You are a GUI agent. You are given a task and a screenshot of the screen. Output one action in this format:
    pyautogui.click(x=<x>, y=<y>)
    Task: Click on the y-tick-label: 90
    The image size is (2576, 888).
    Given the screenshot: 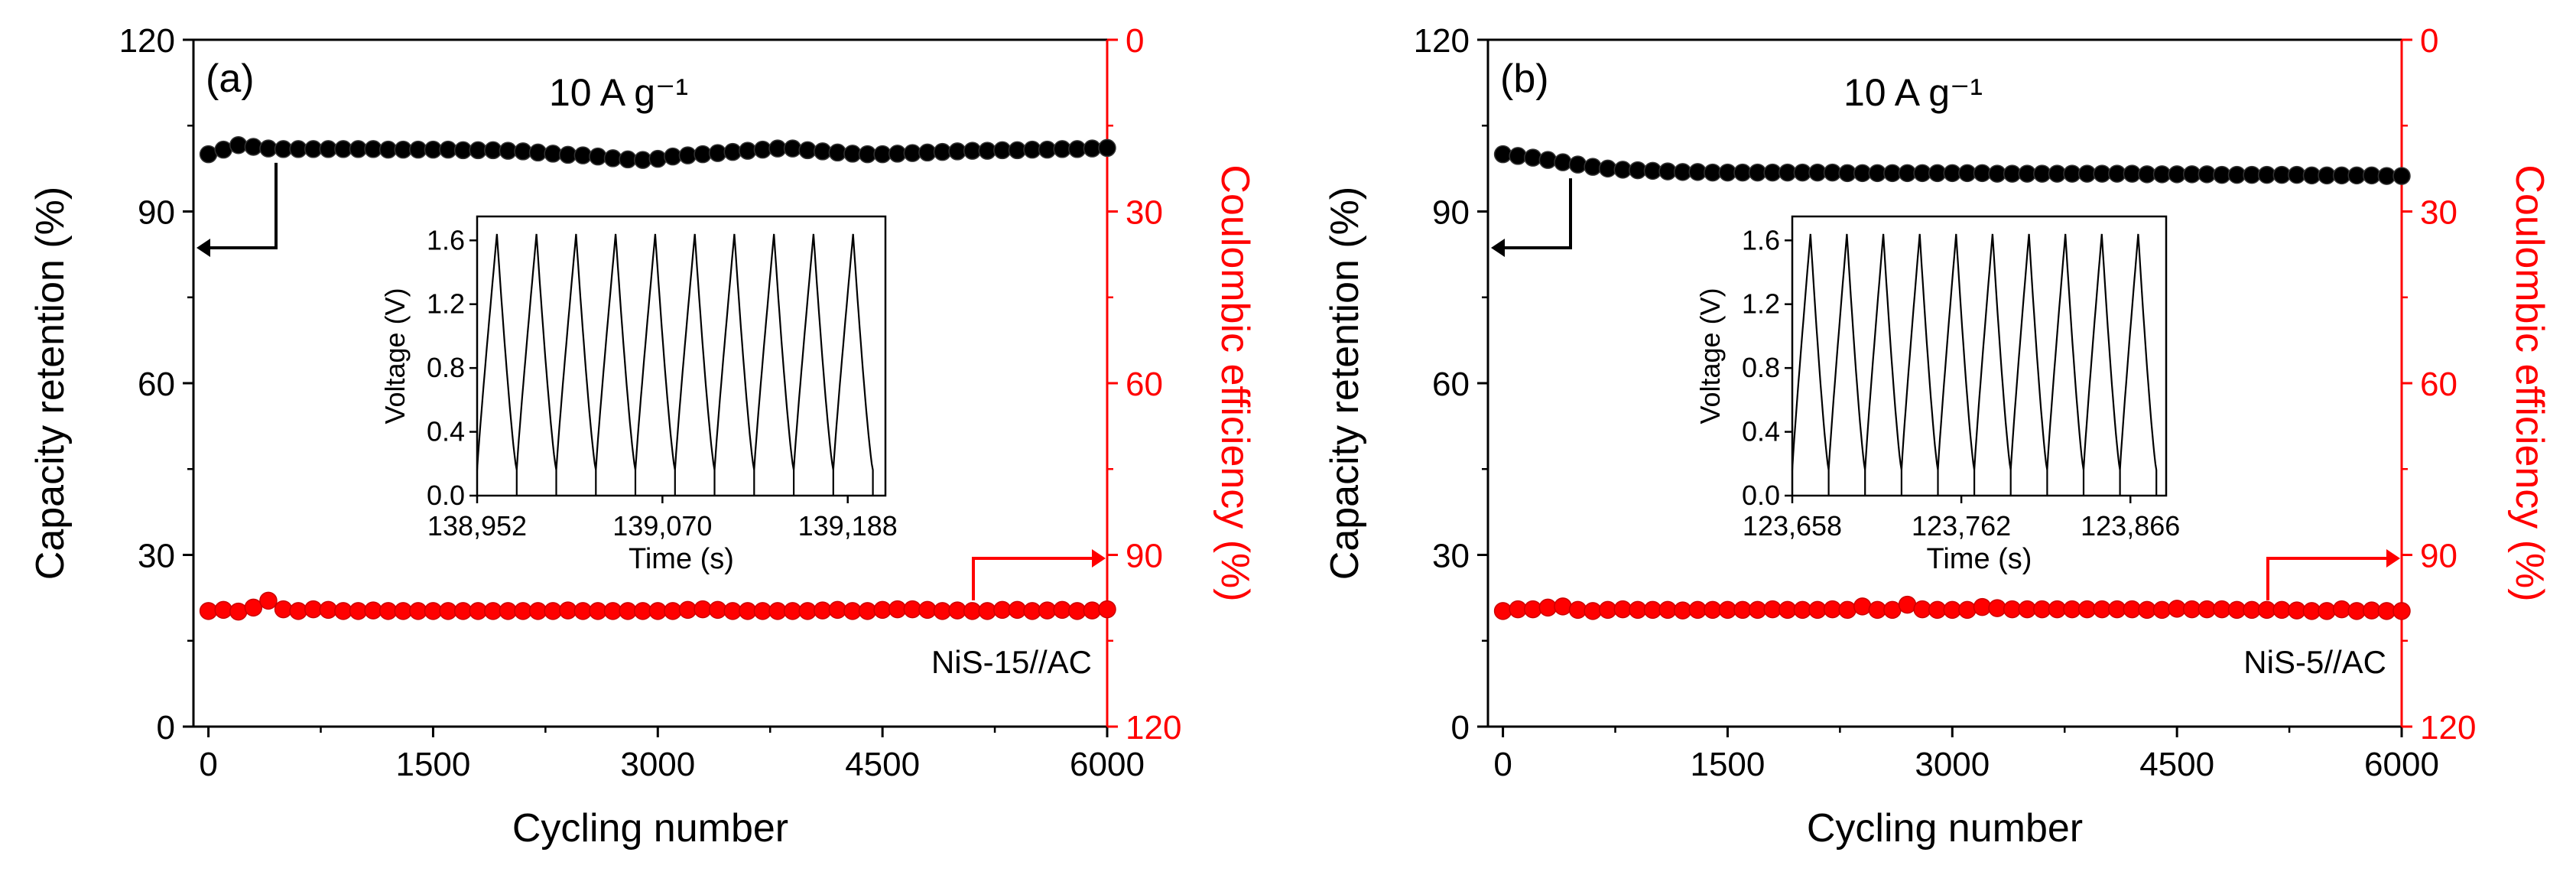 What is the action you would take?
    pyautogui.click(x=1451, y=213)
    